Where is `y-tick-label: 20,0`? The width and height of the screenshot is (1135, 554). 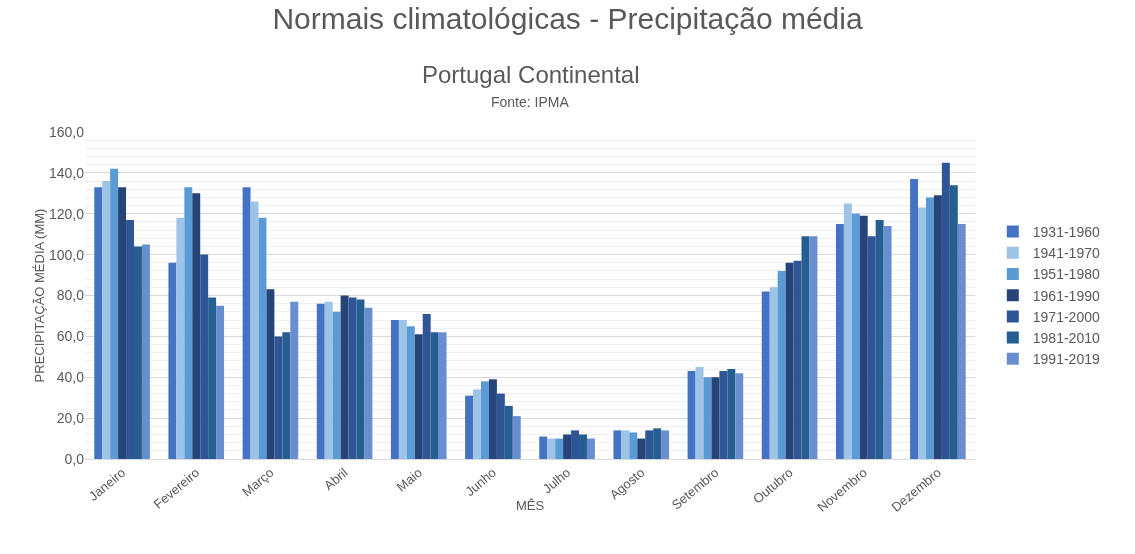 y-tick-label: 20,0 is located at coordinates (70, 418).